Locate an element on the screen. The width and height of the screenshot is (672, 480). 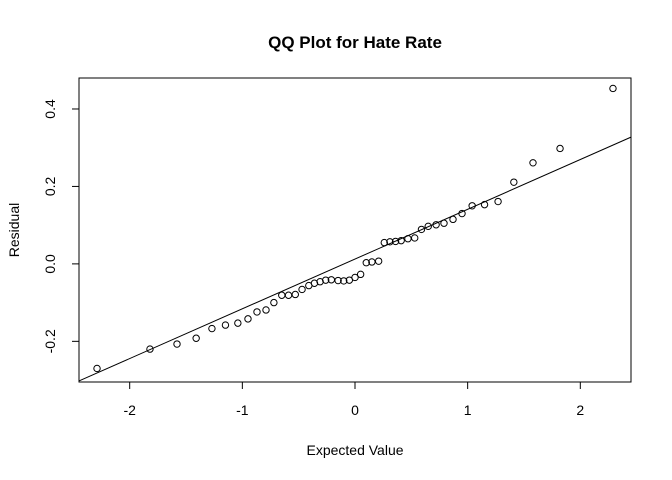
x-tick-label: -2 is located at coordinates (129, 410).